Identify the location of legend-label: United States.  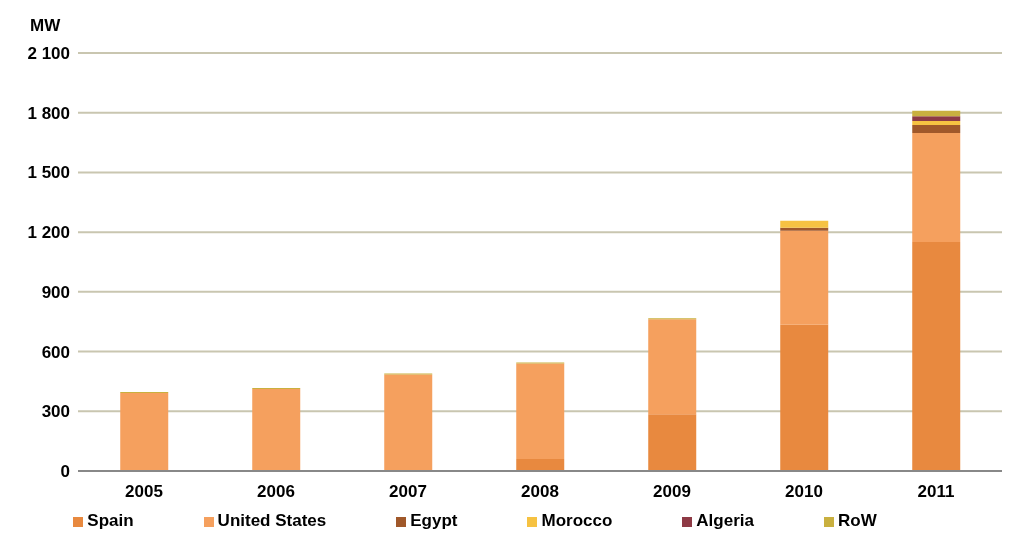
(272, 520).